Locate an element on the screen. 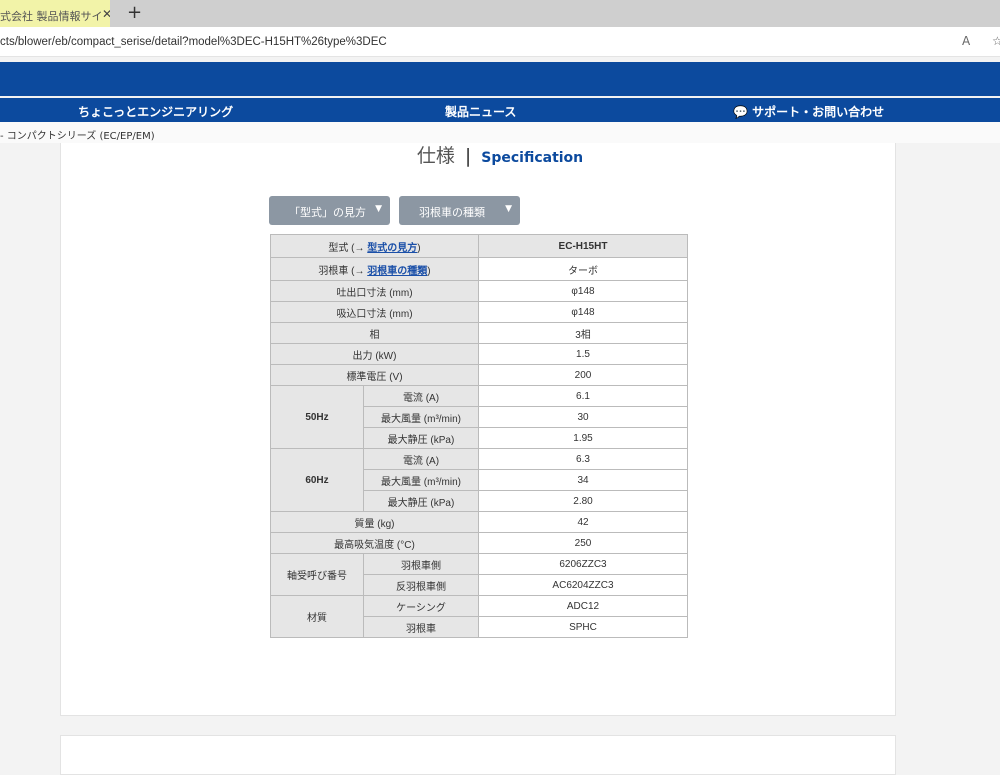 This screenshot has width=1000, height=775. table-row: 軸受呼び番号 羽根車側 6206ZZC3 is located at coordinates (479, 574).